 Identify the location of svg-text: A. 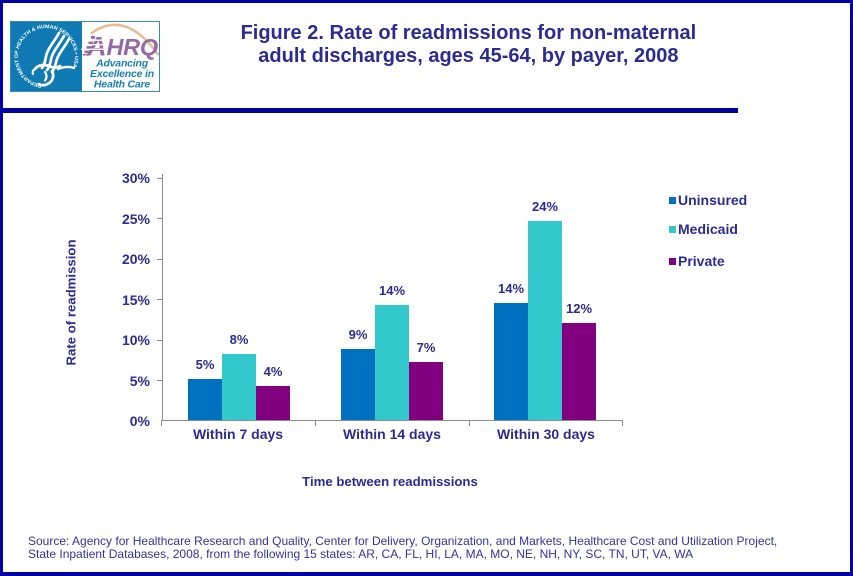
(96, 47).